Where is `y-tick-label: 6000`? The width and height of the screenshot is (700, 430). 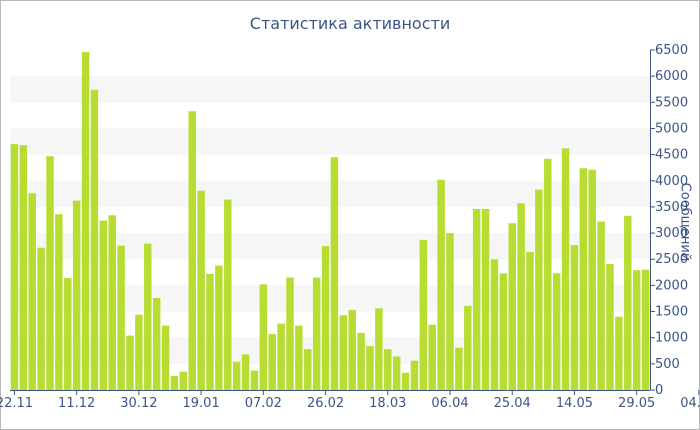 y-tick-label: 6000 is located at coordinates (671, 76).